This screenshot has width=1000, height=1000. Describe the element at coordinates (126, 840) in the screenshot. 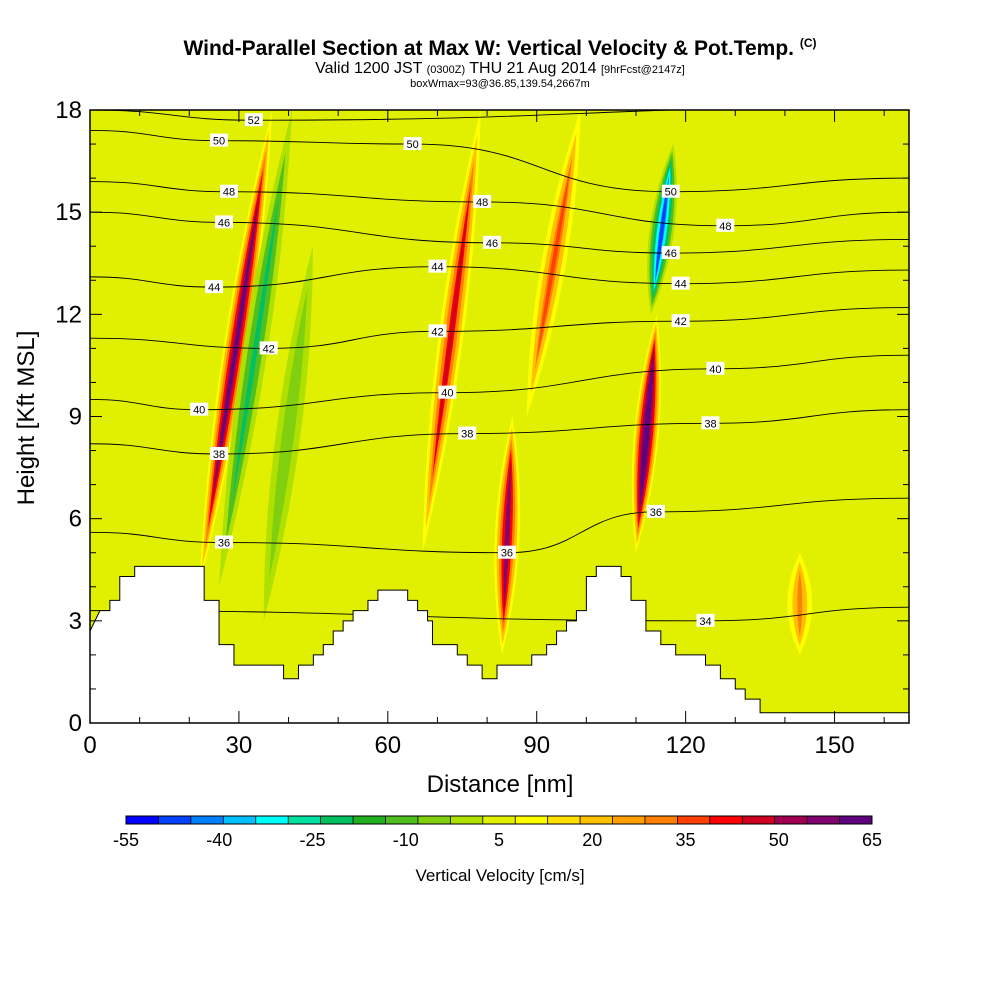

I see `colorbar-tick-label: -55` at that location.